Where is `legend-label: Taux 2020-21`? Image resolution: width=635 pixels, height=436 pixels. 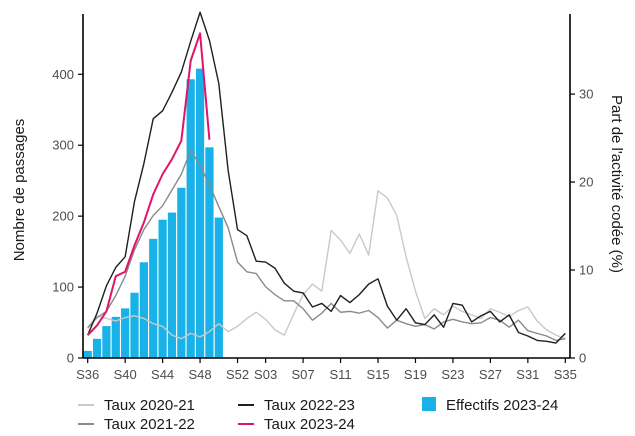
legend-label: Taux 2020-21 is located at coordinates (149, 405).